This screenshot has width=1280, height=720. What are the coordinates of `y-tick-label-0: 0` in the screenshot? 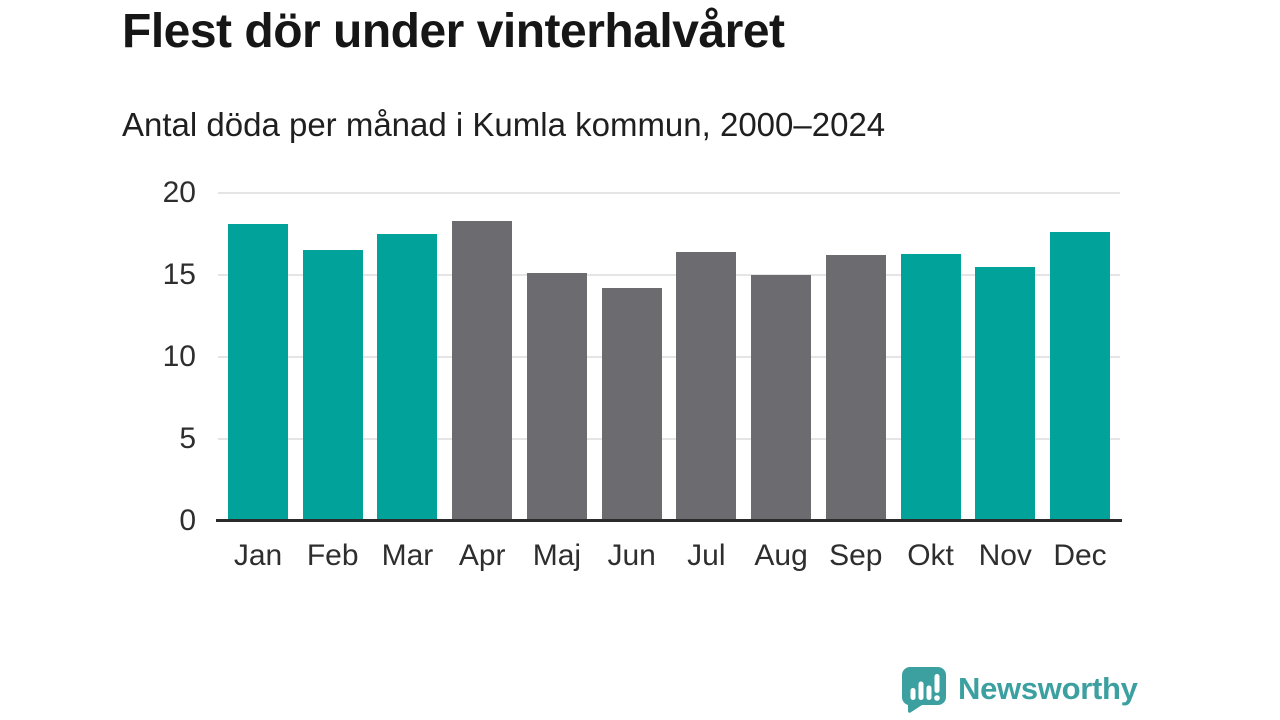 It's located at (187, 520).